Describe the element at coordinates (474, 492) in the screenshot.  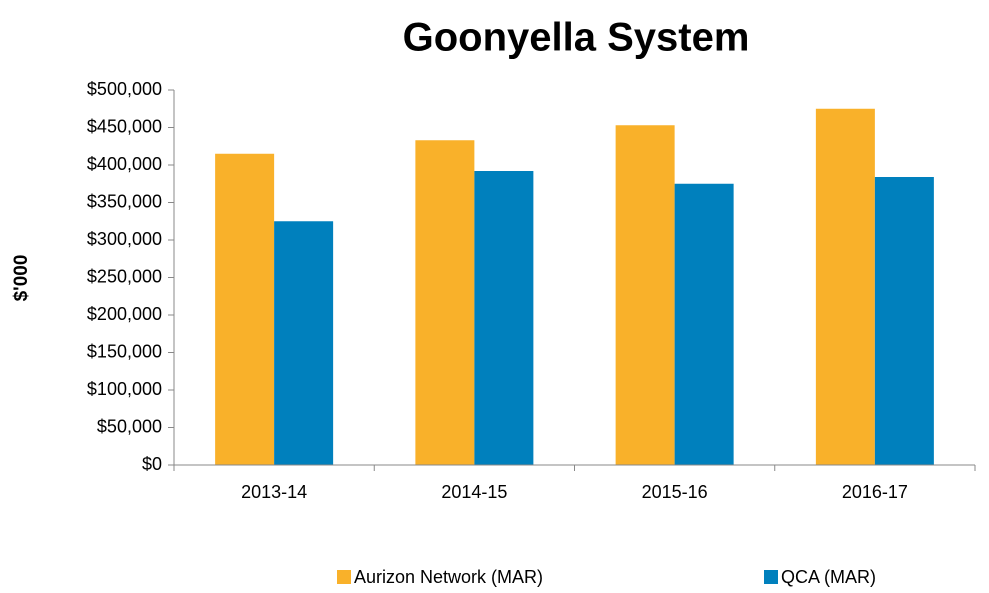
I see `x-tick-label: 2014-15` at that location.